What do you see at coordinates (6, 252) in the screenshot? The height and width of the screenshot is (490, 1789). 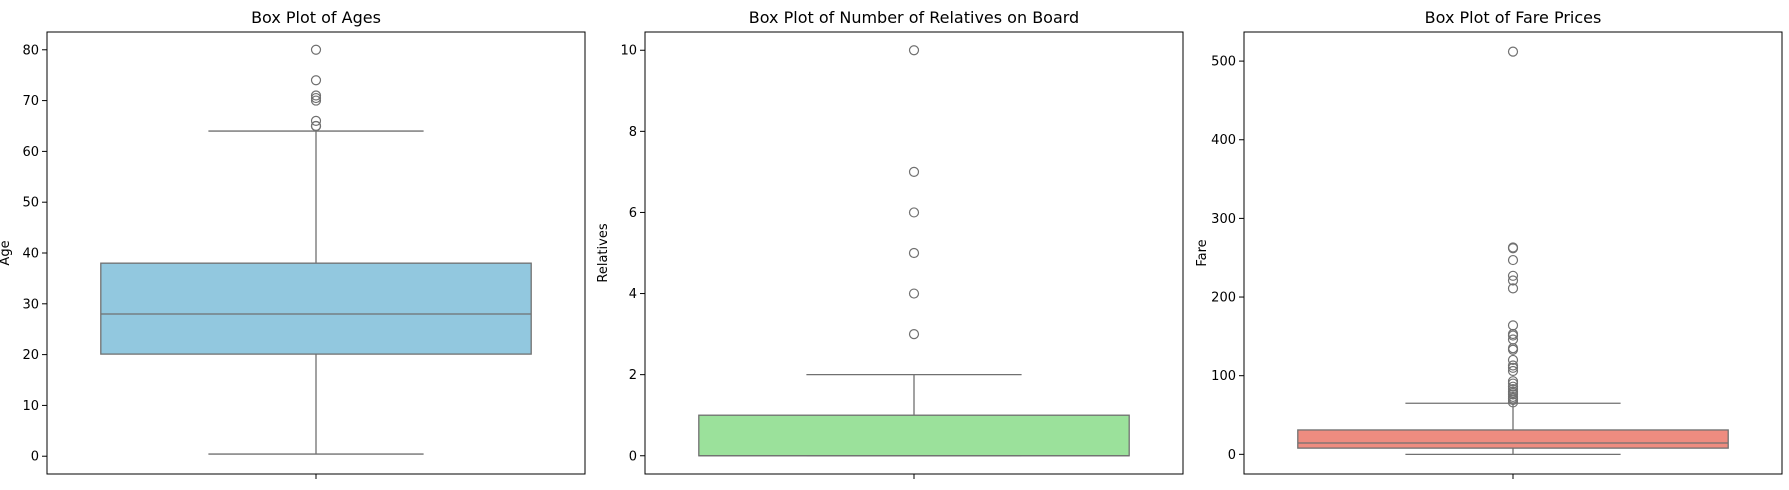 I see `y-axis-label: Age` at bounding box center [6, 252].